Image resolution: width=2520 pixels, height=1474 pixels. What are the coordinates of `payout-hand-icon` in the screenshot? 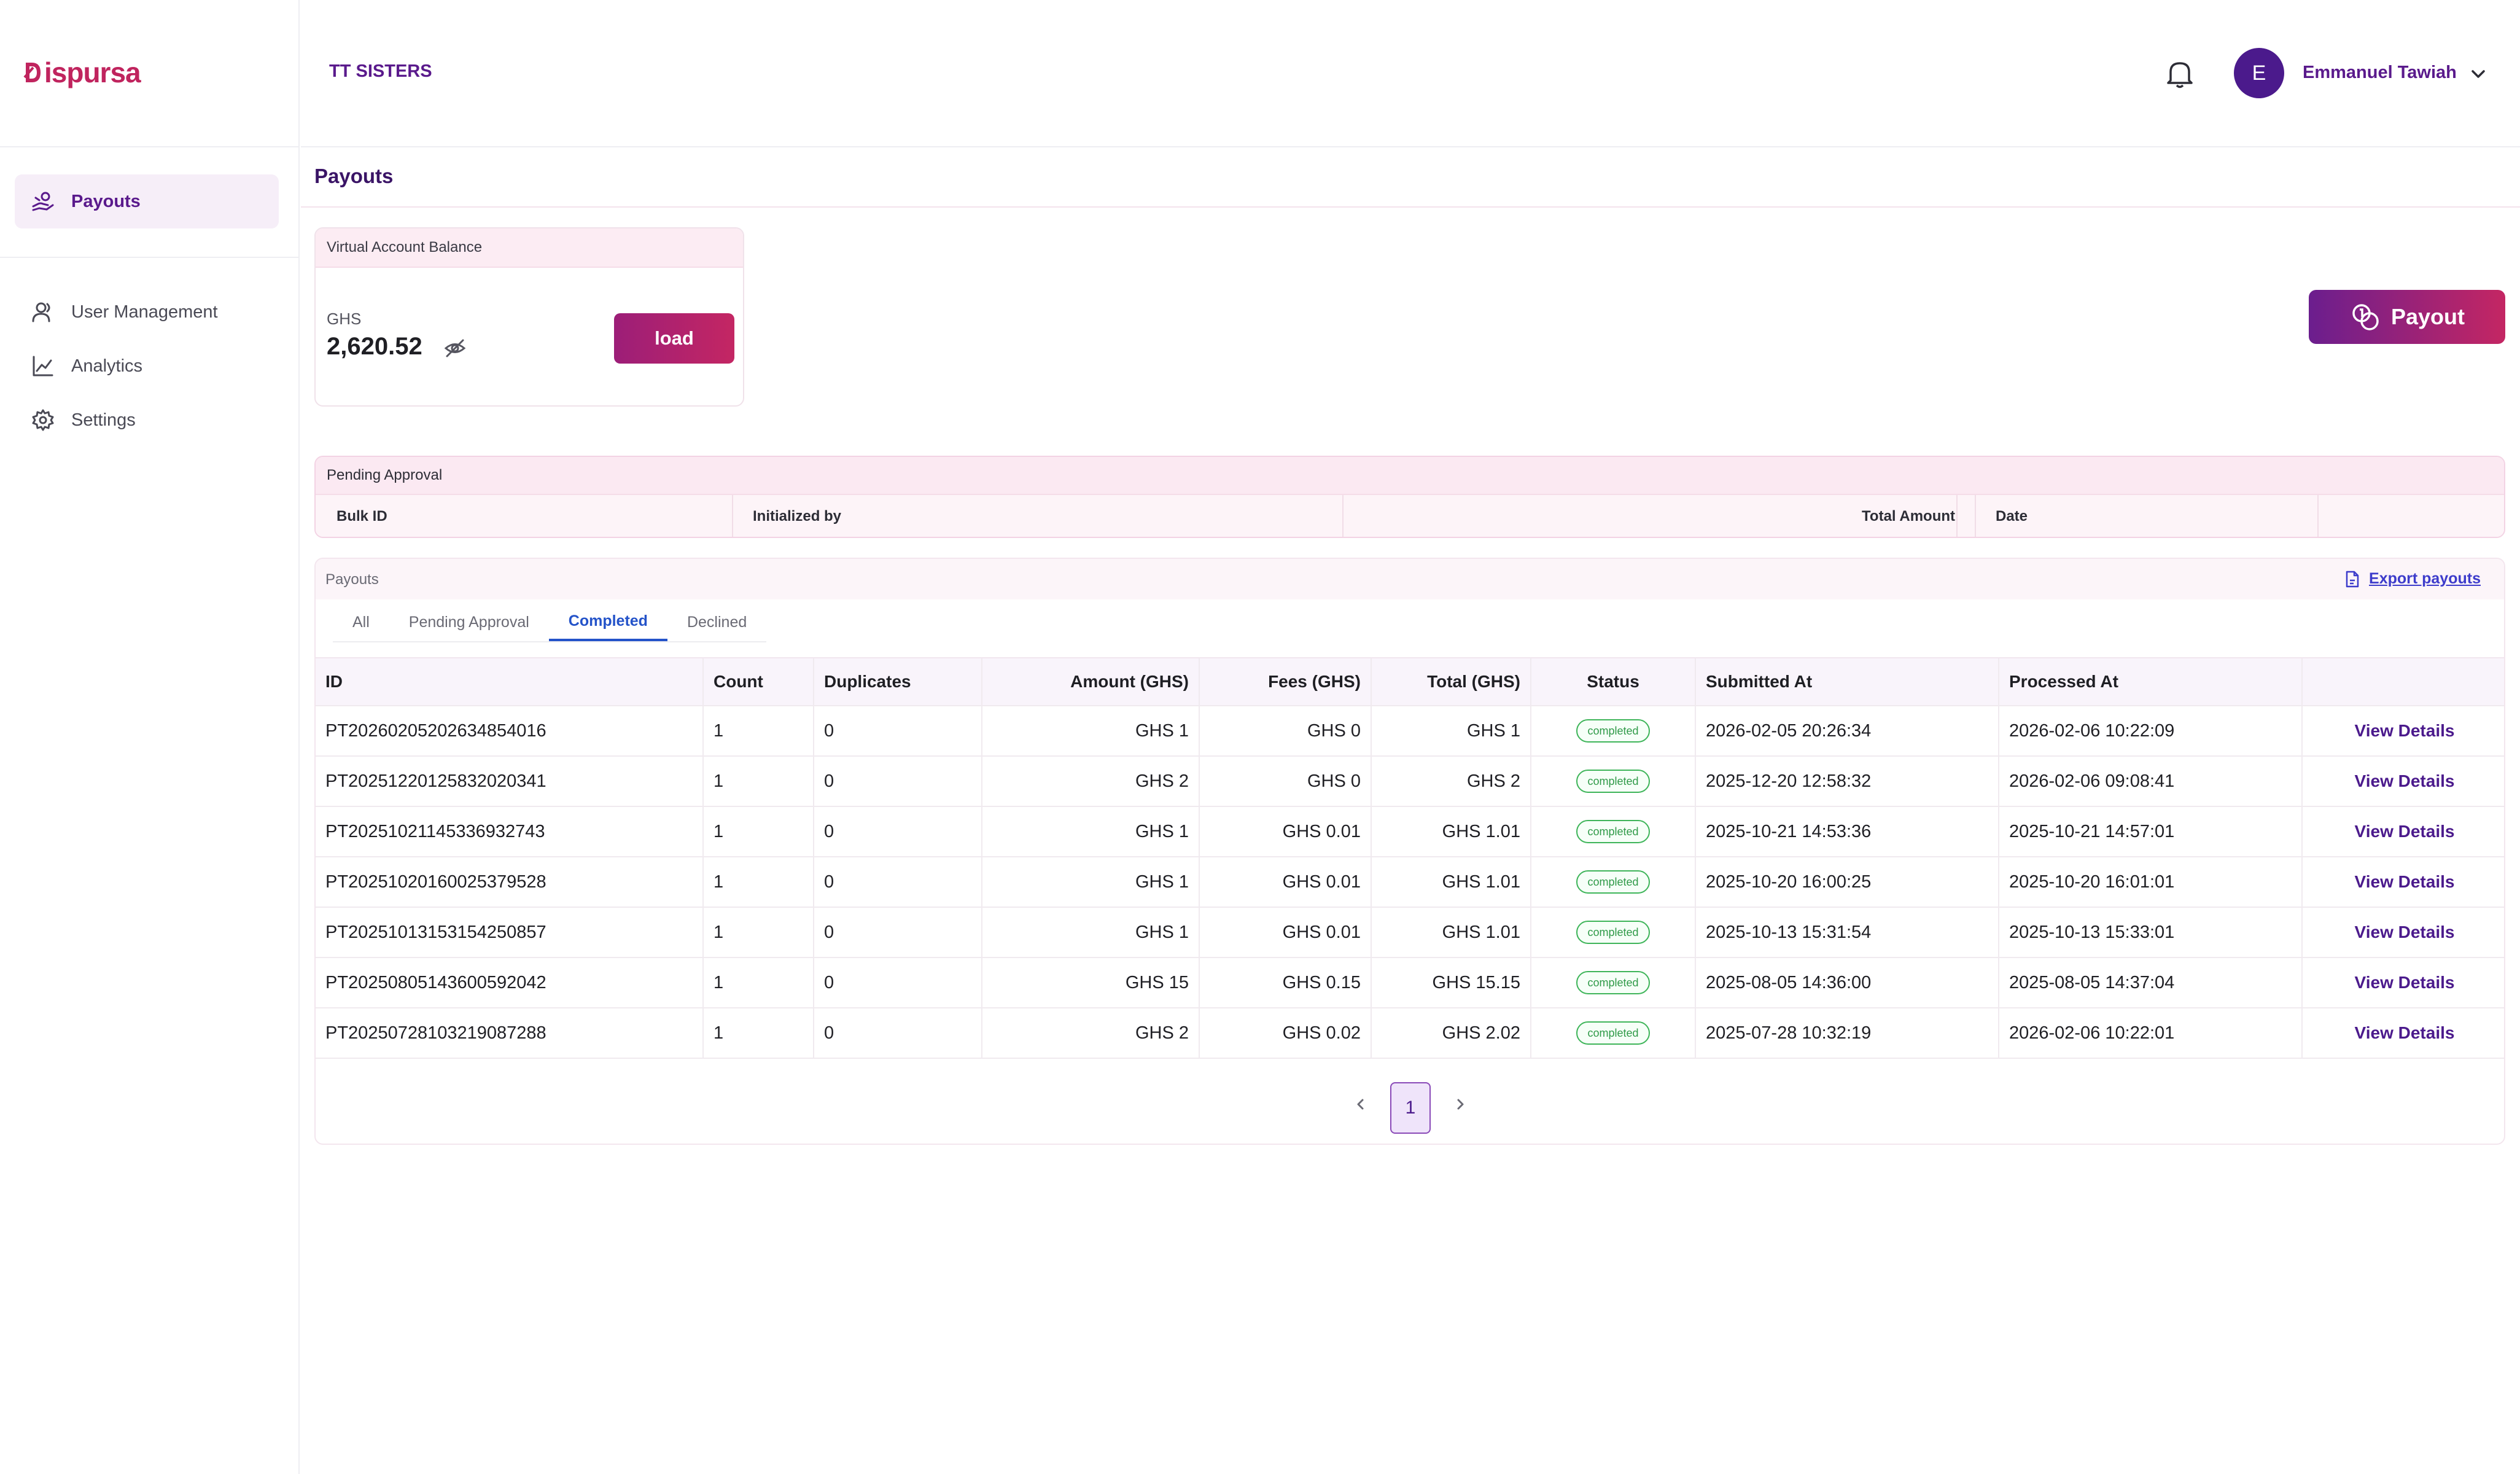 It's located at (42, 201).